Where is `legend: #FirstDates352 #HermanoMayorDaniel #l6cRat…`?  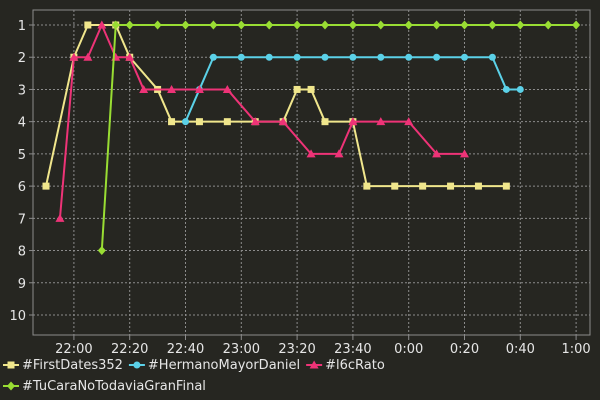 legend: #FirstDates352 #HermanoMayorDaniel #l6cRat… is located at coordinates (194, 376).